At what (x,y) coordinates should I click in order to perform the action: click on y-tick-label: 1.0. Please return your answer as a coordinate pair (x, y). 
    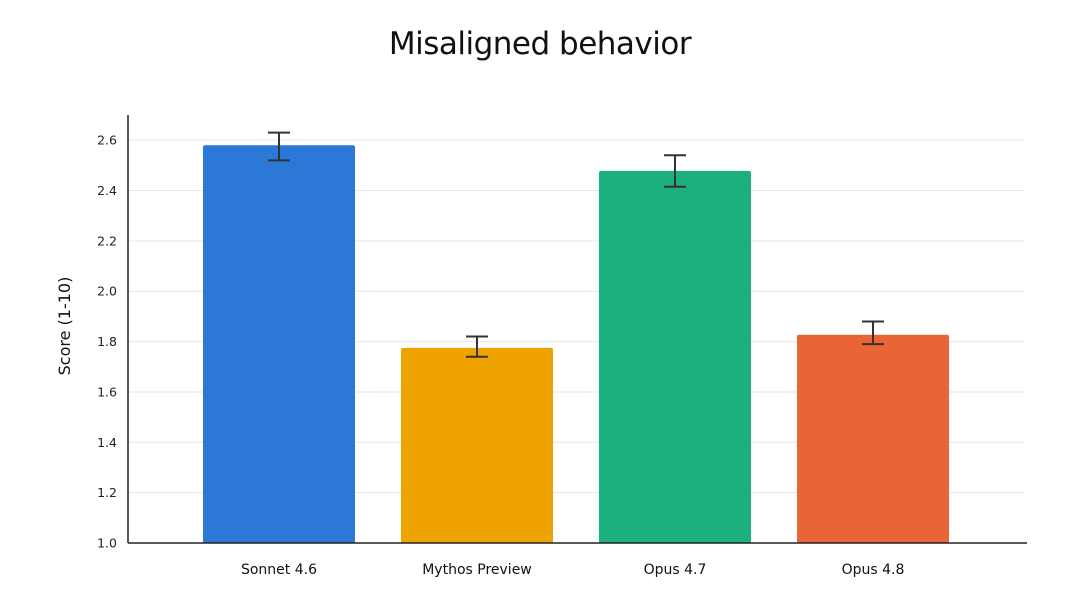
    Looking at the image, I should click on (107, 543).